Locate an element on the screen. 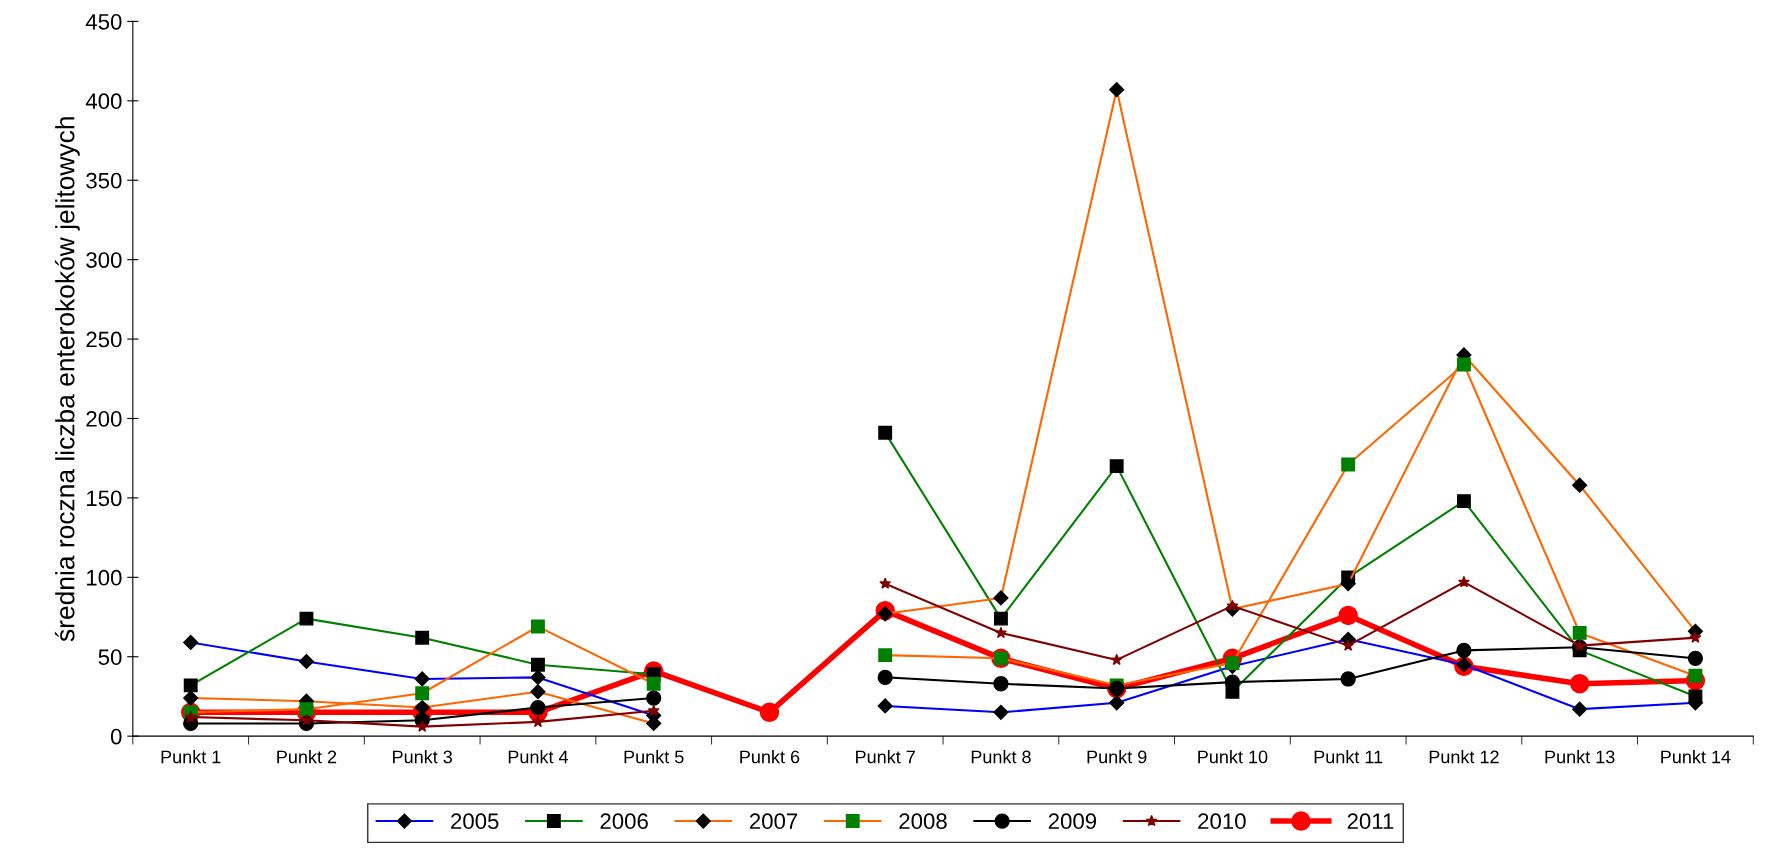 The width and height of the screenshot is (1771, 856). legend-label: 2006 is located at coordinates (624, 821).